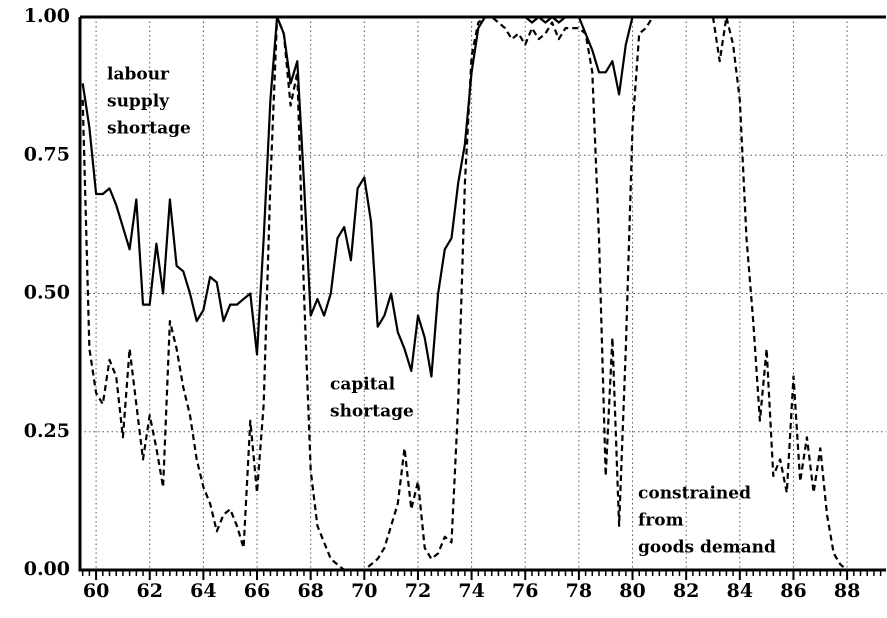  Describe the element at coordinates (96, 591) in the screenshot. I see `x-tick-label: 60` at that location.